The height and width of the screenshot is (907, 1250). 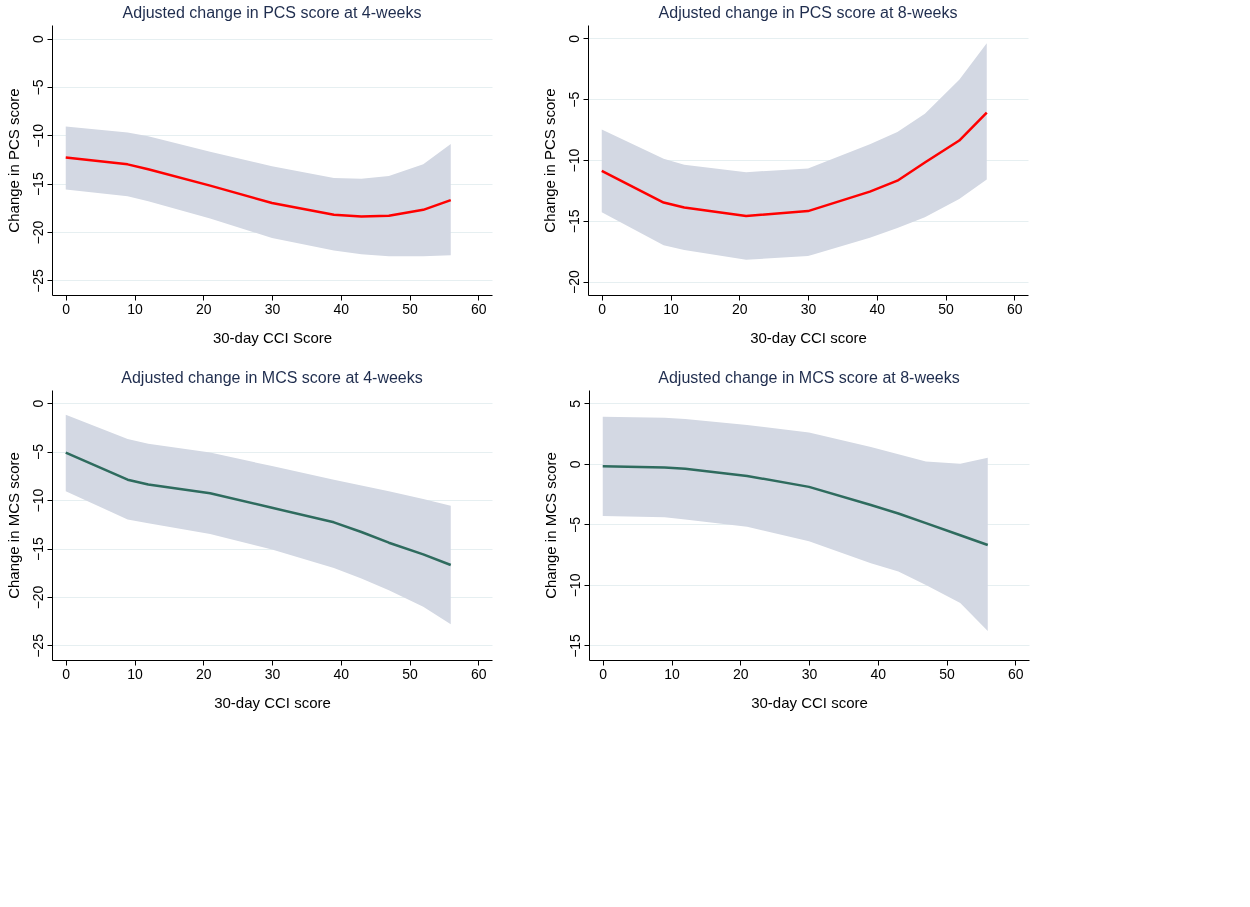 What do you see at coordinates (808, 12) in the screenshot?
I see `chart-title: Adjusted change in PCS score at 8-weeks` at bounding box center [808, 12].